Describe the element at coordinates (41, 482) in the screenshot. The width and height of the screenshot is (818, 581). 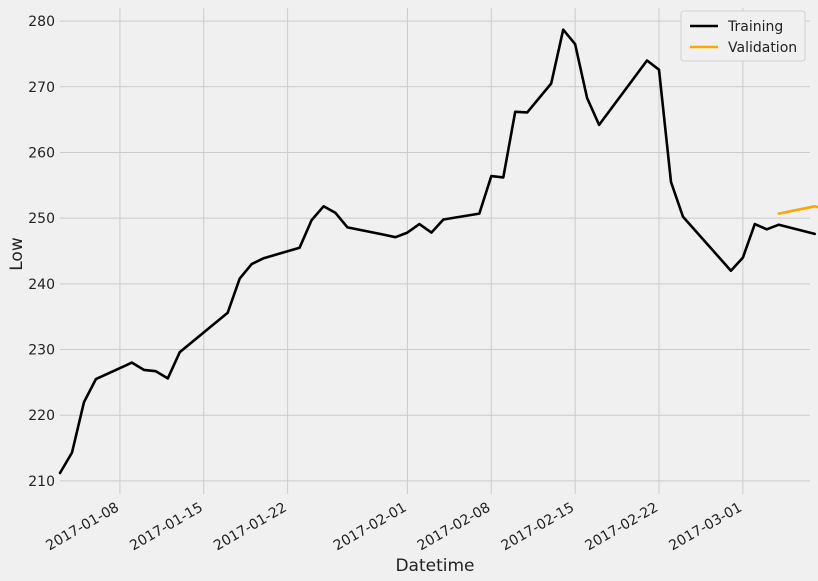
I see `y-tick-label: 210` at that location.